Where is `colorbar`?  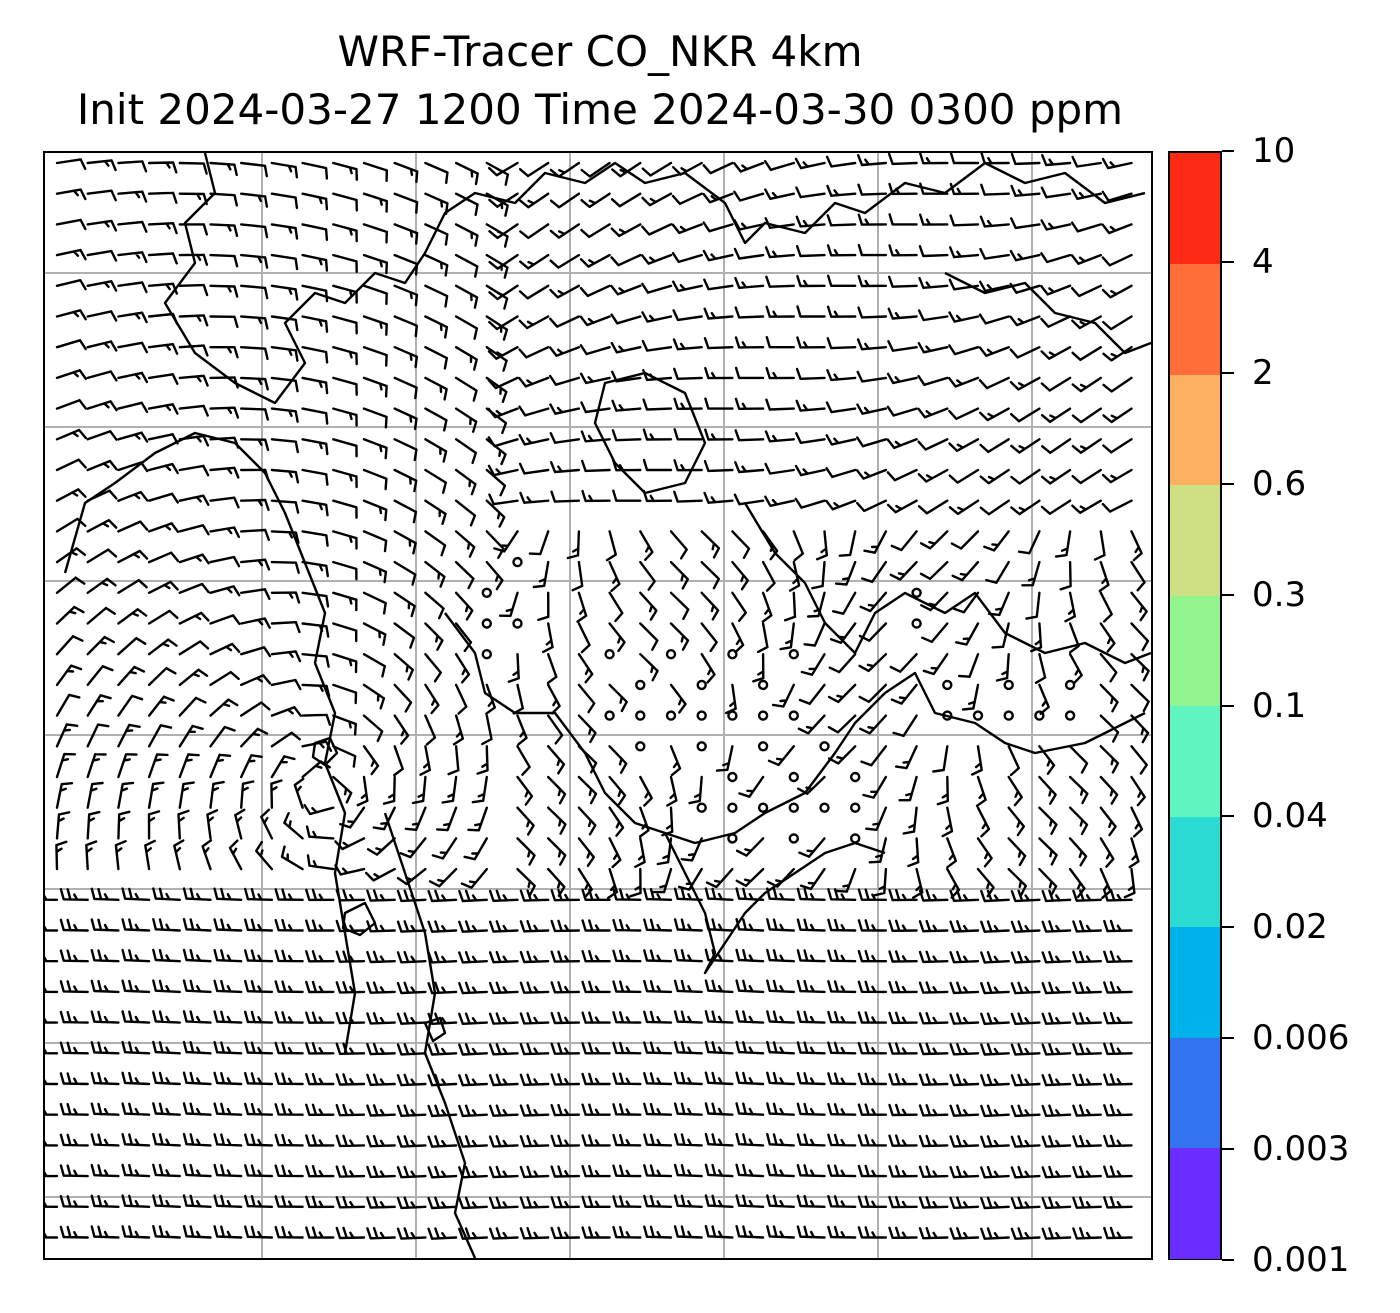 colorbar is located at coordinates (1195, 705).